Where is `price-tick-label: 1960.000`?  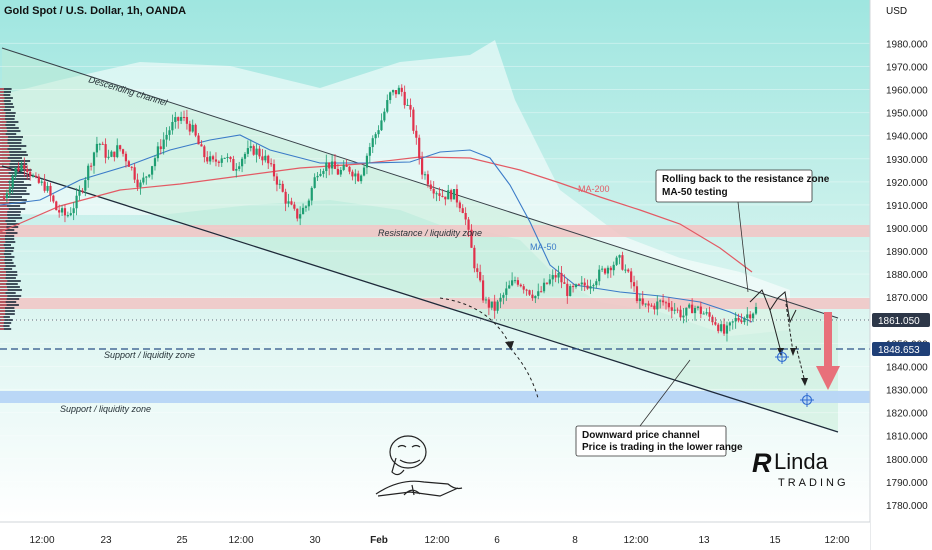 price-tick-label: 1960.000 is located at coordinates (907, 91).